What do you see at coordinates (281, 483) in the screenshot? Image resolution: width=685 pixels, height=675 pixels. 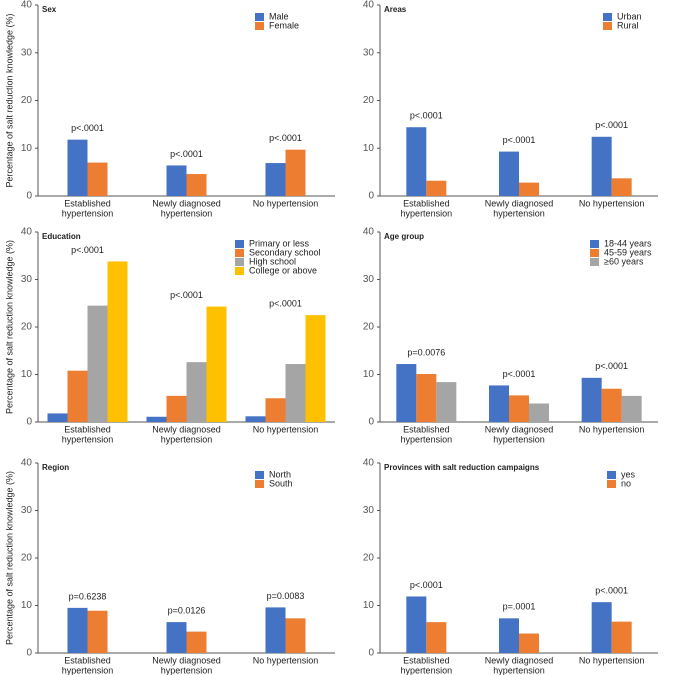 I see `legend-label: South` at bounding box center [281, 483].